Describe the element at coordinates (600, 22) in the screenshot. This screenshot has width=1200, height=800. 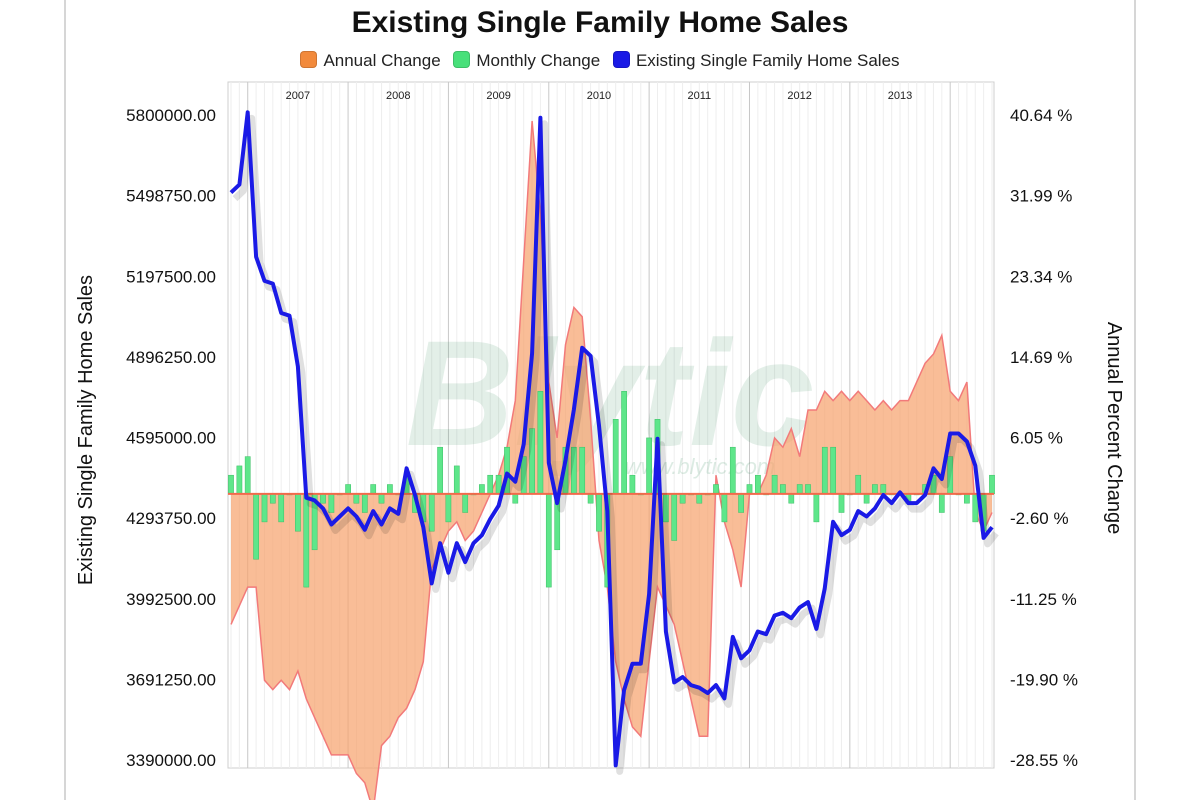
I see `chart-title: Existing Single Family Home Sales` at that location.